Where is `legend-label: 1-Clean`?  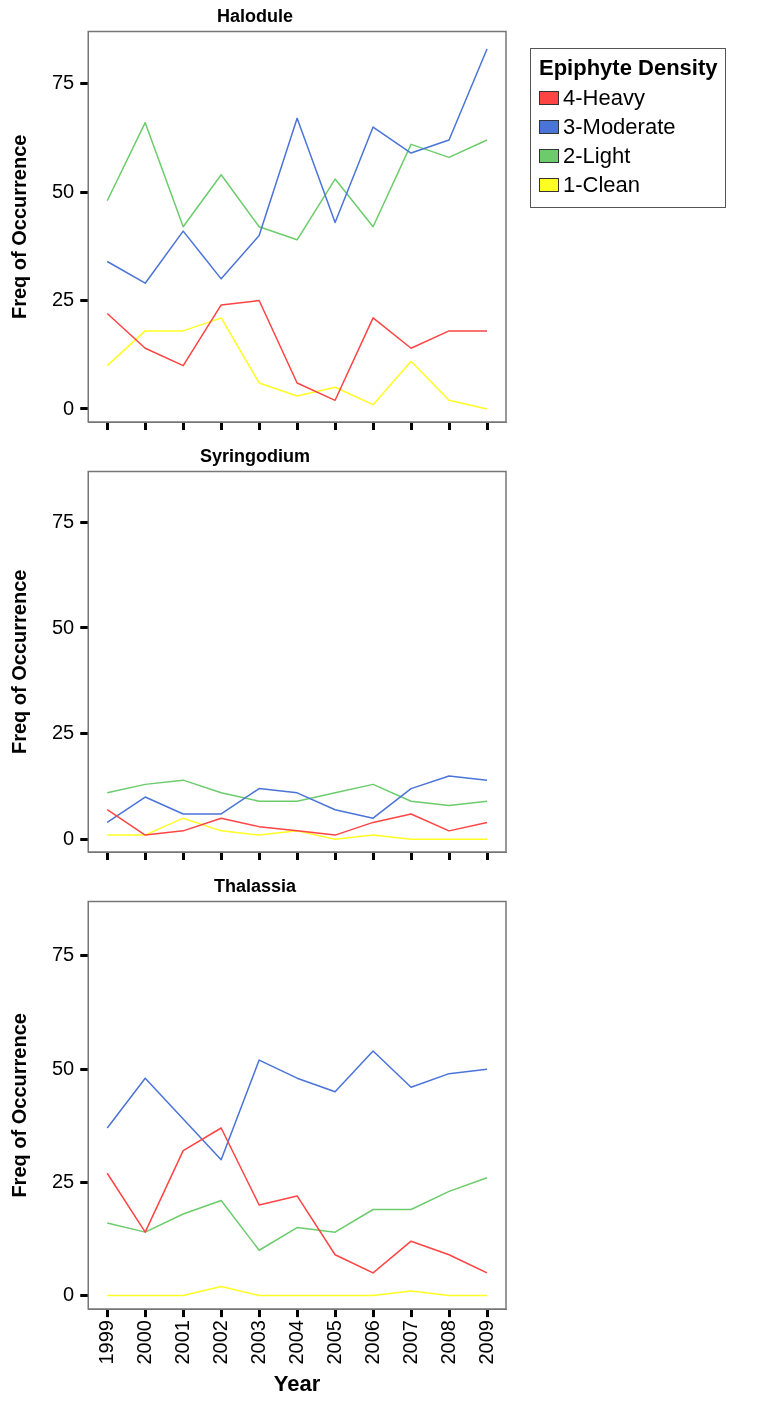 legend-label: 1-Clean is located at coordinates (602, 184).